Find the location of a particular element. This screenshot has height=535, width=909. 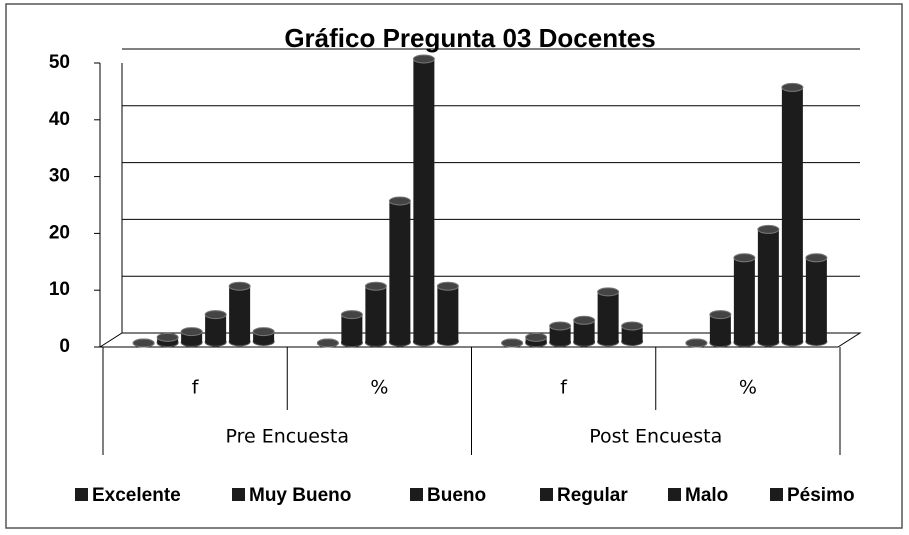

legend-label: Bueno is located at coordinates (456, 495).